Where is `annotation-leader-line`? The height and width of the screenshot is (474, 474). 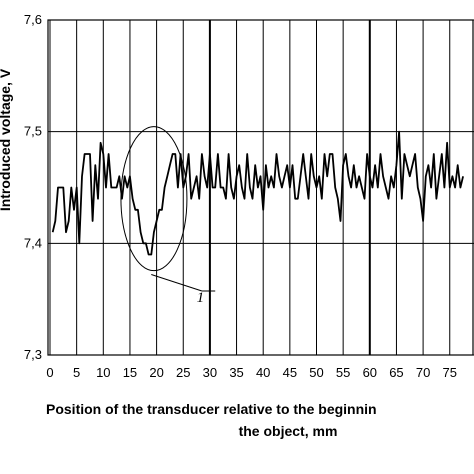 annotation-leader-line is located at coordinates (177, 283).